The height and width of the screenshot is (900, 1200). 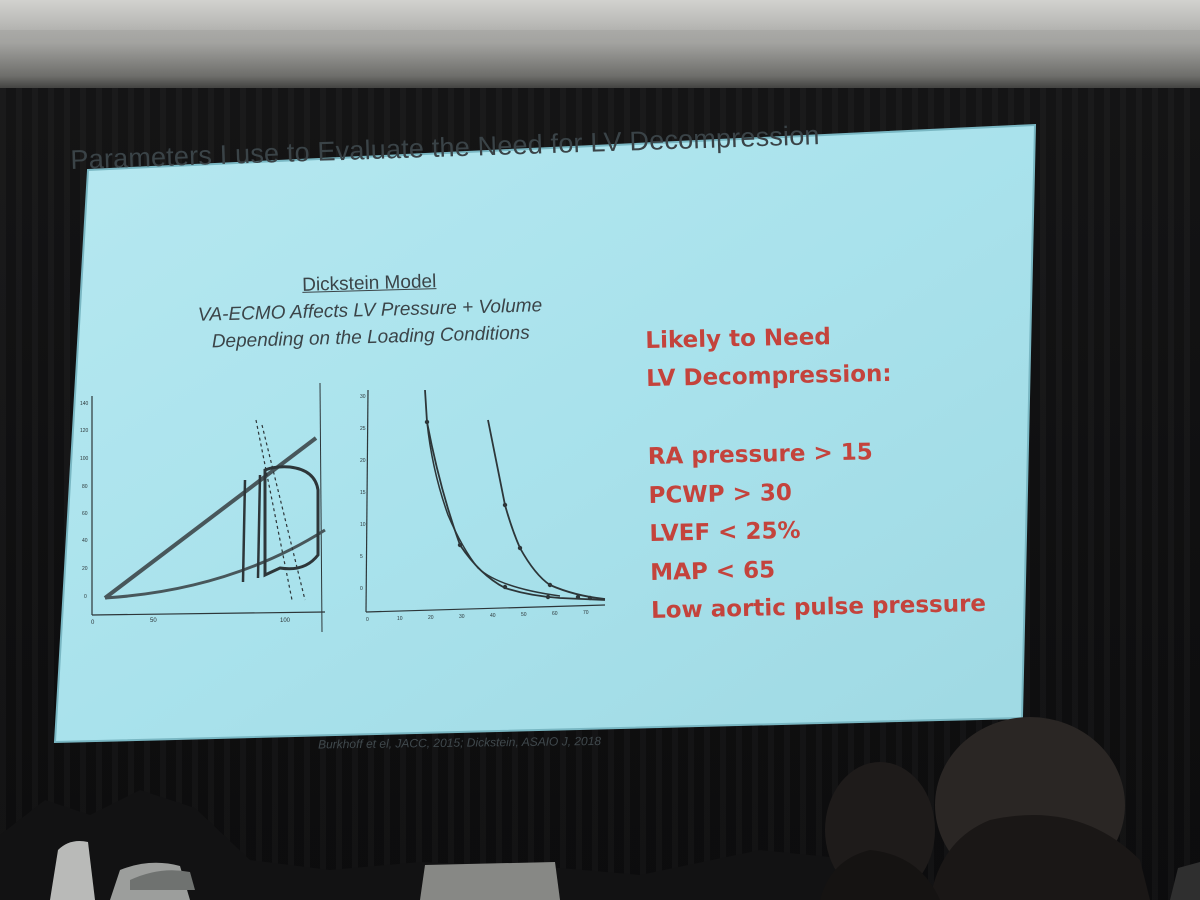 What do you see at coordinates (72, 870) in the screenshot?
I see `chair-back-left` at bounding box center [72, 870].